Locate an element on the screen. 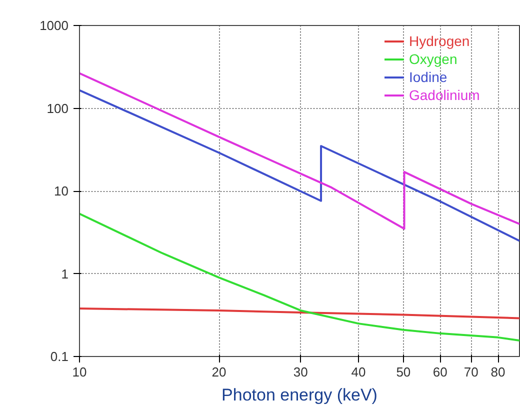  y-tick-label: 1 is located at coordinates (65, 274).